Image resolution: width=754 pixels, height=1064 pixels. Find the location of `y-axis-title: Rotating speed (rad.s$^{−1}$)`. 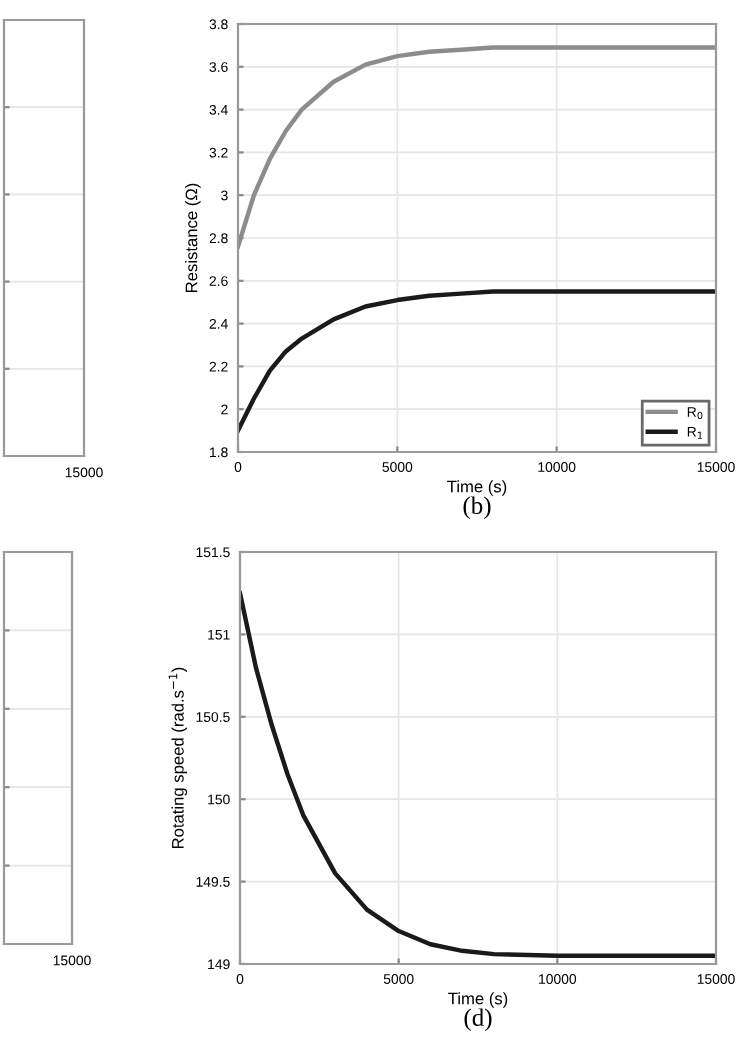

y-axis-title: Rotating speed (rad.s$^{−1}$) is located at coordinates (178, 758).